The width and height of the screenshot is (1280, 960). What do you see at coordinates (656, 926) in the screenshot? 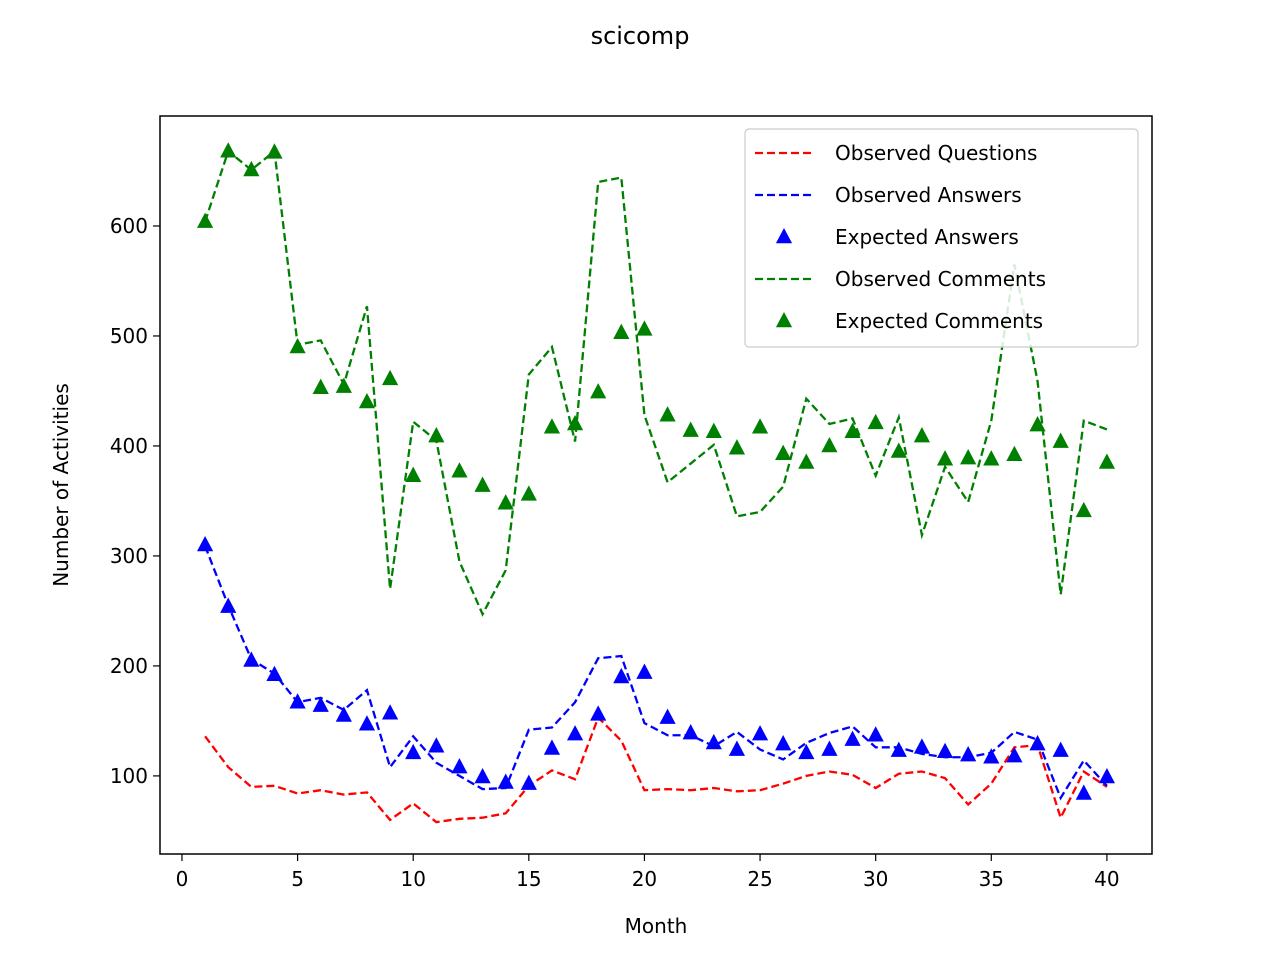
I see `x-axis-label: Month` at bounding box center [656, 926].